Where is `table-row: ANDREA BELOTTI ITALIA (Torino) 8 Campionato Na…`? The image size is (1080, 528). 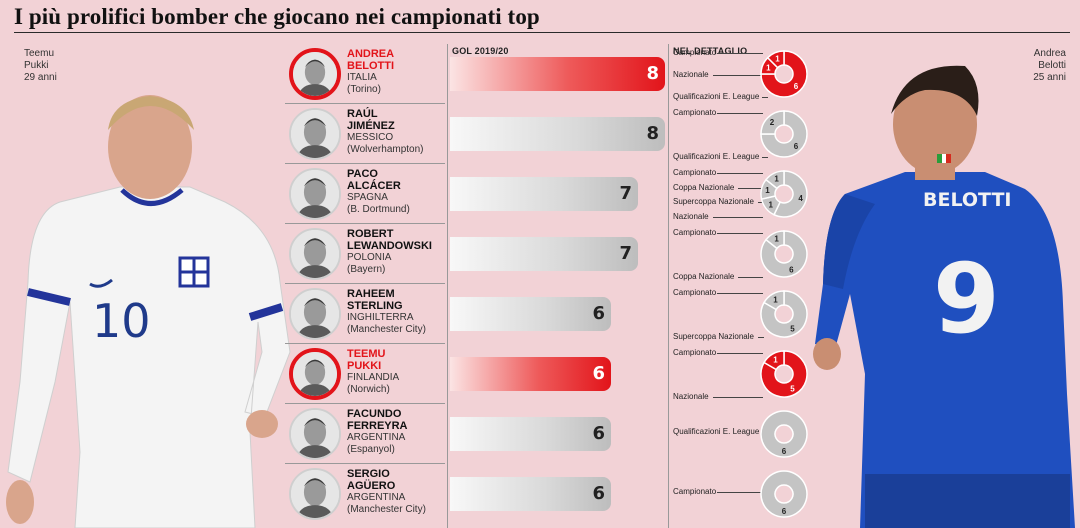
table-row: ANDREA BELOTTI ITALIA (Torino) 8 Campionato Na… is located at coordinates (557, 74).